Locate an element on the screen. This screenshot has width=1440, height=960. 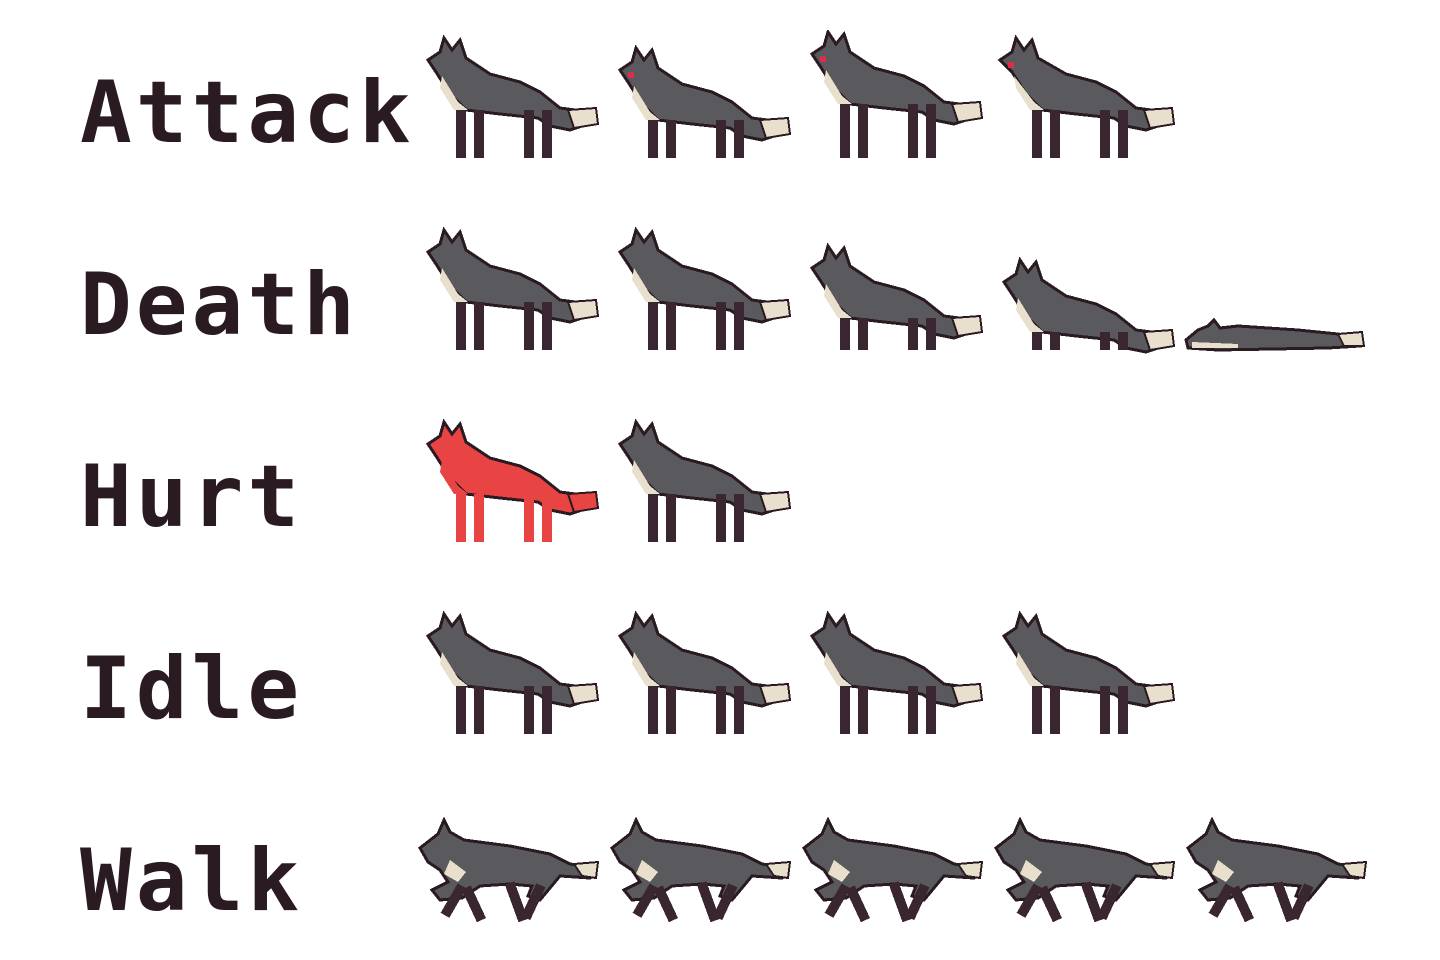
animation-label: Walk is located at coordinates (192, 881).